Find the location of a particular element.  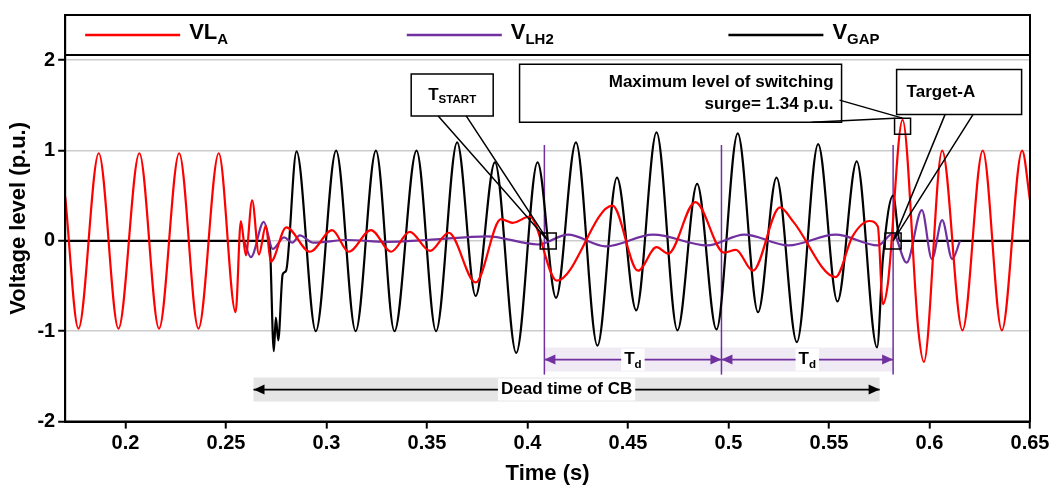

x-tick-label: 0.6 is located at coordinates (929, 442).